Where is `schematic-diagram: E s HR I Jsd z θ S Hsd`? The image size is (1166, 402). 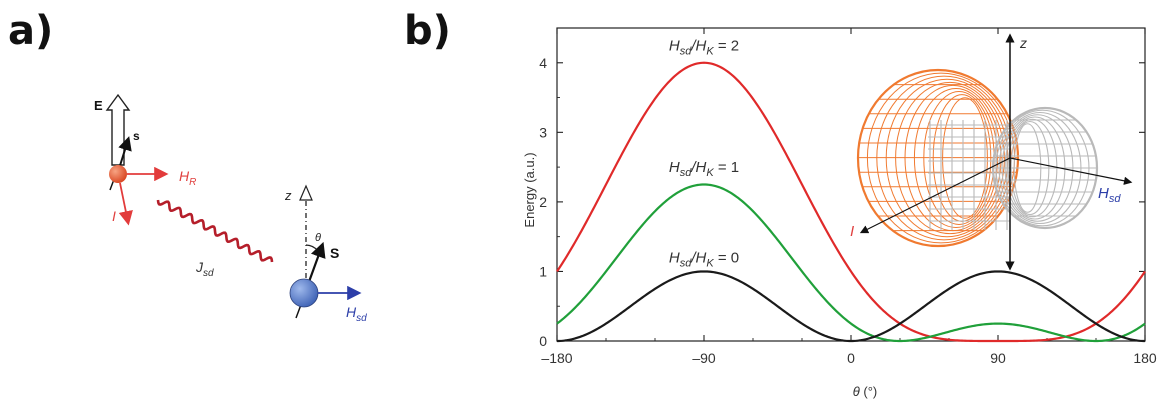 schematic-diagram: E s HR I Jsd z θ S Hsd is located at coordinates (230, 208).